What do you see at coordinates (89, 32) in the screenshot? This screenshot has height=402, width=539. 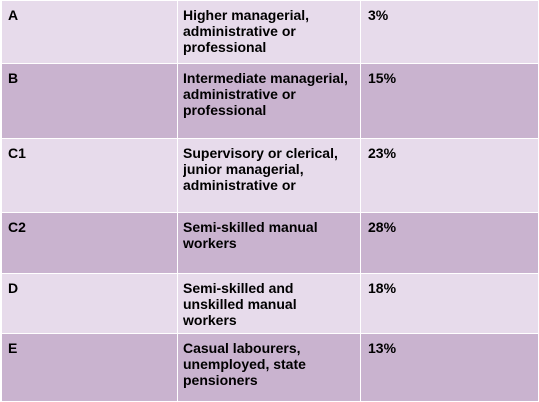 I see `grade-cell: A` at bounding box center [89, 32].